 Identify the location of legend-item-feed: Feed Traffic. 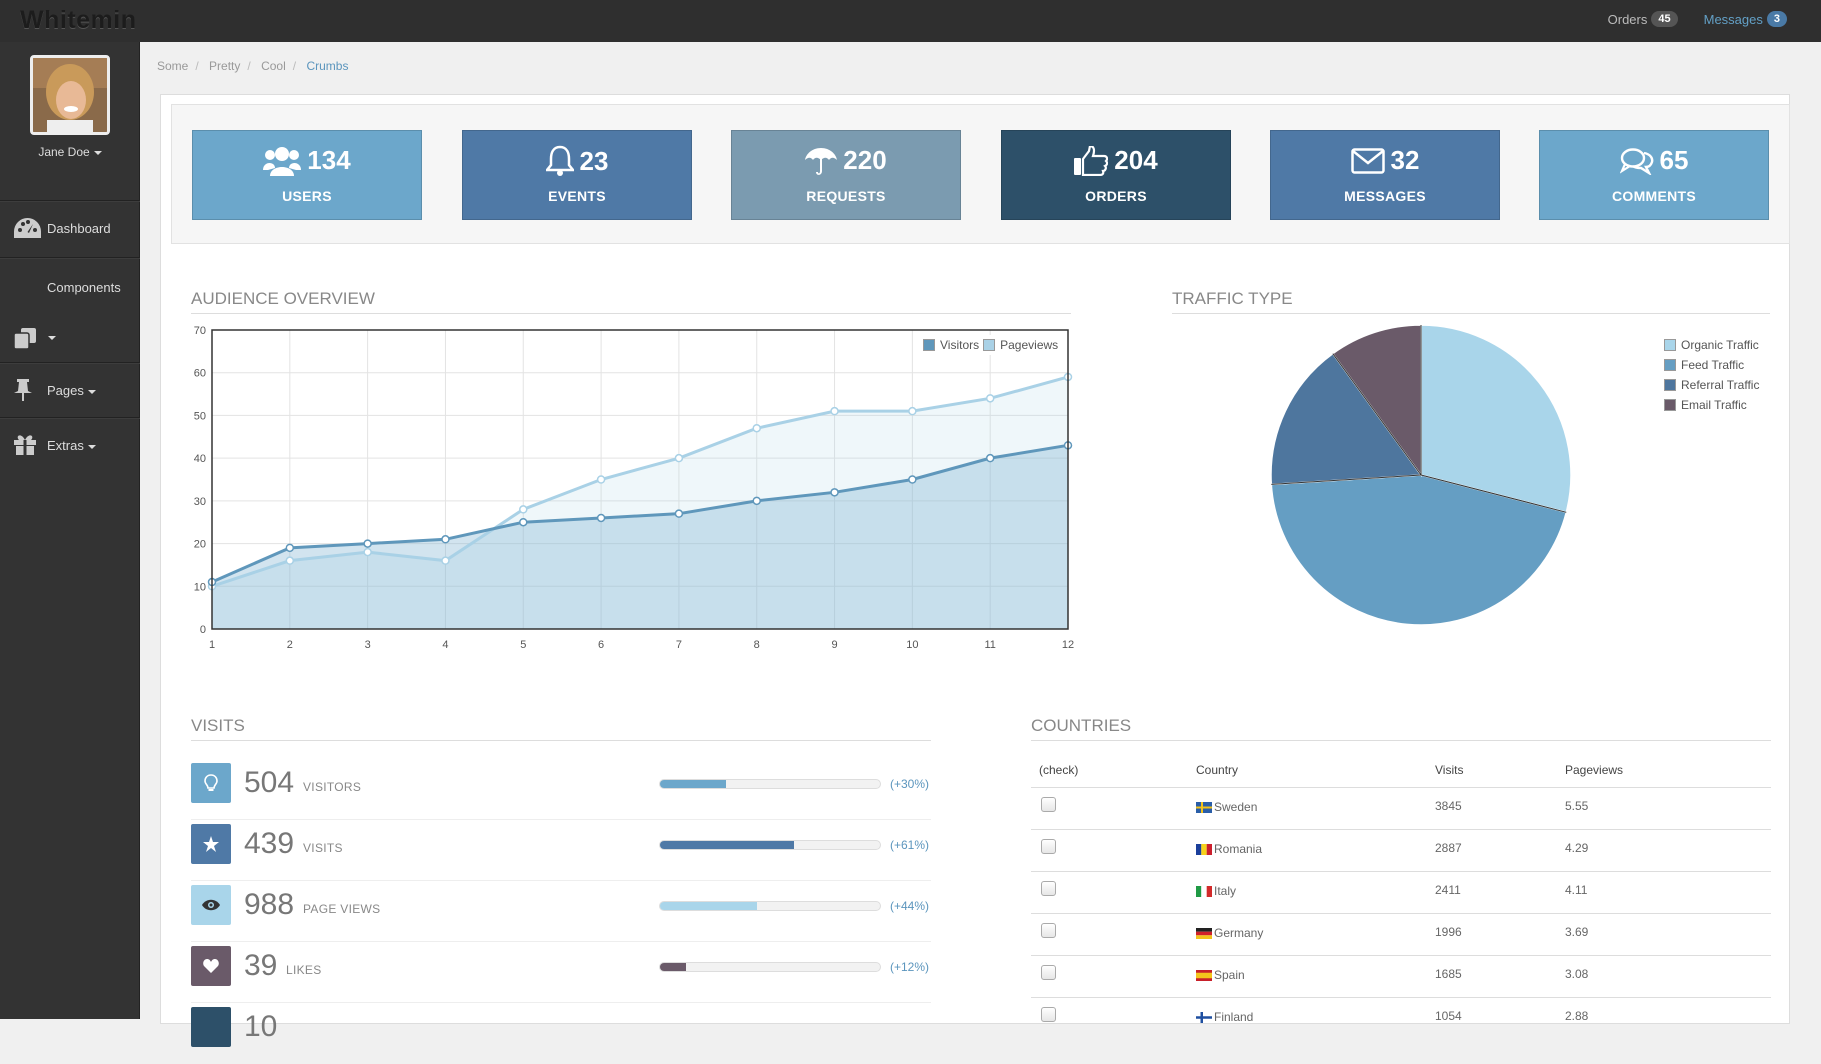
(1711, 365).